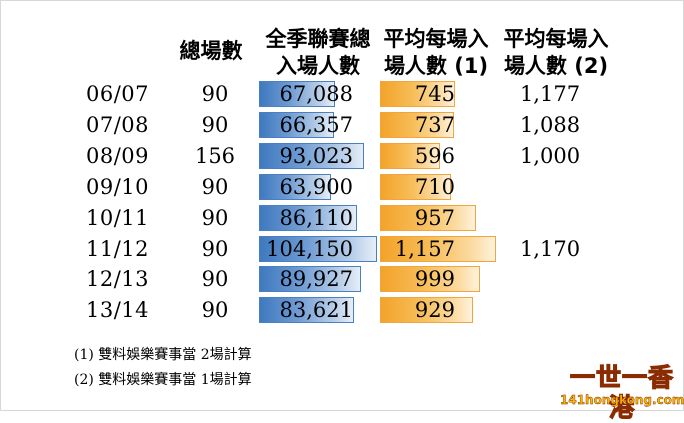 The height and width of the screenshot is (423, 684). Describe the element at coordinates (309, 248) in the screenshot. I see `total-attendance-value: 104,150` at that location.